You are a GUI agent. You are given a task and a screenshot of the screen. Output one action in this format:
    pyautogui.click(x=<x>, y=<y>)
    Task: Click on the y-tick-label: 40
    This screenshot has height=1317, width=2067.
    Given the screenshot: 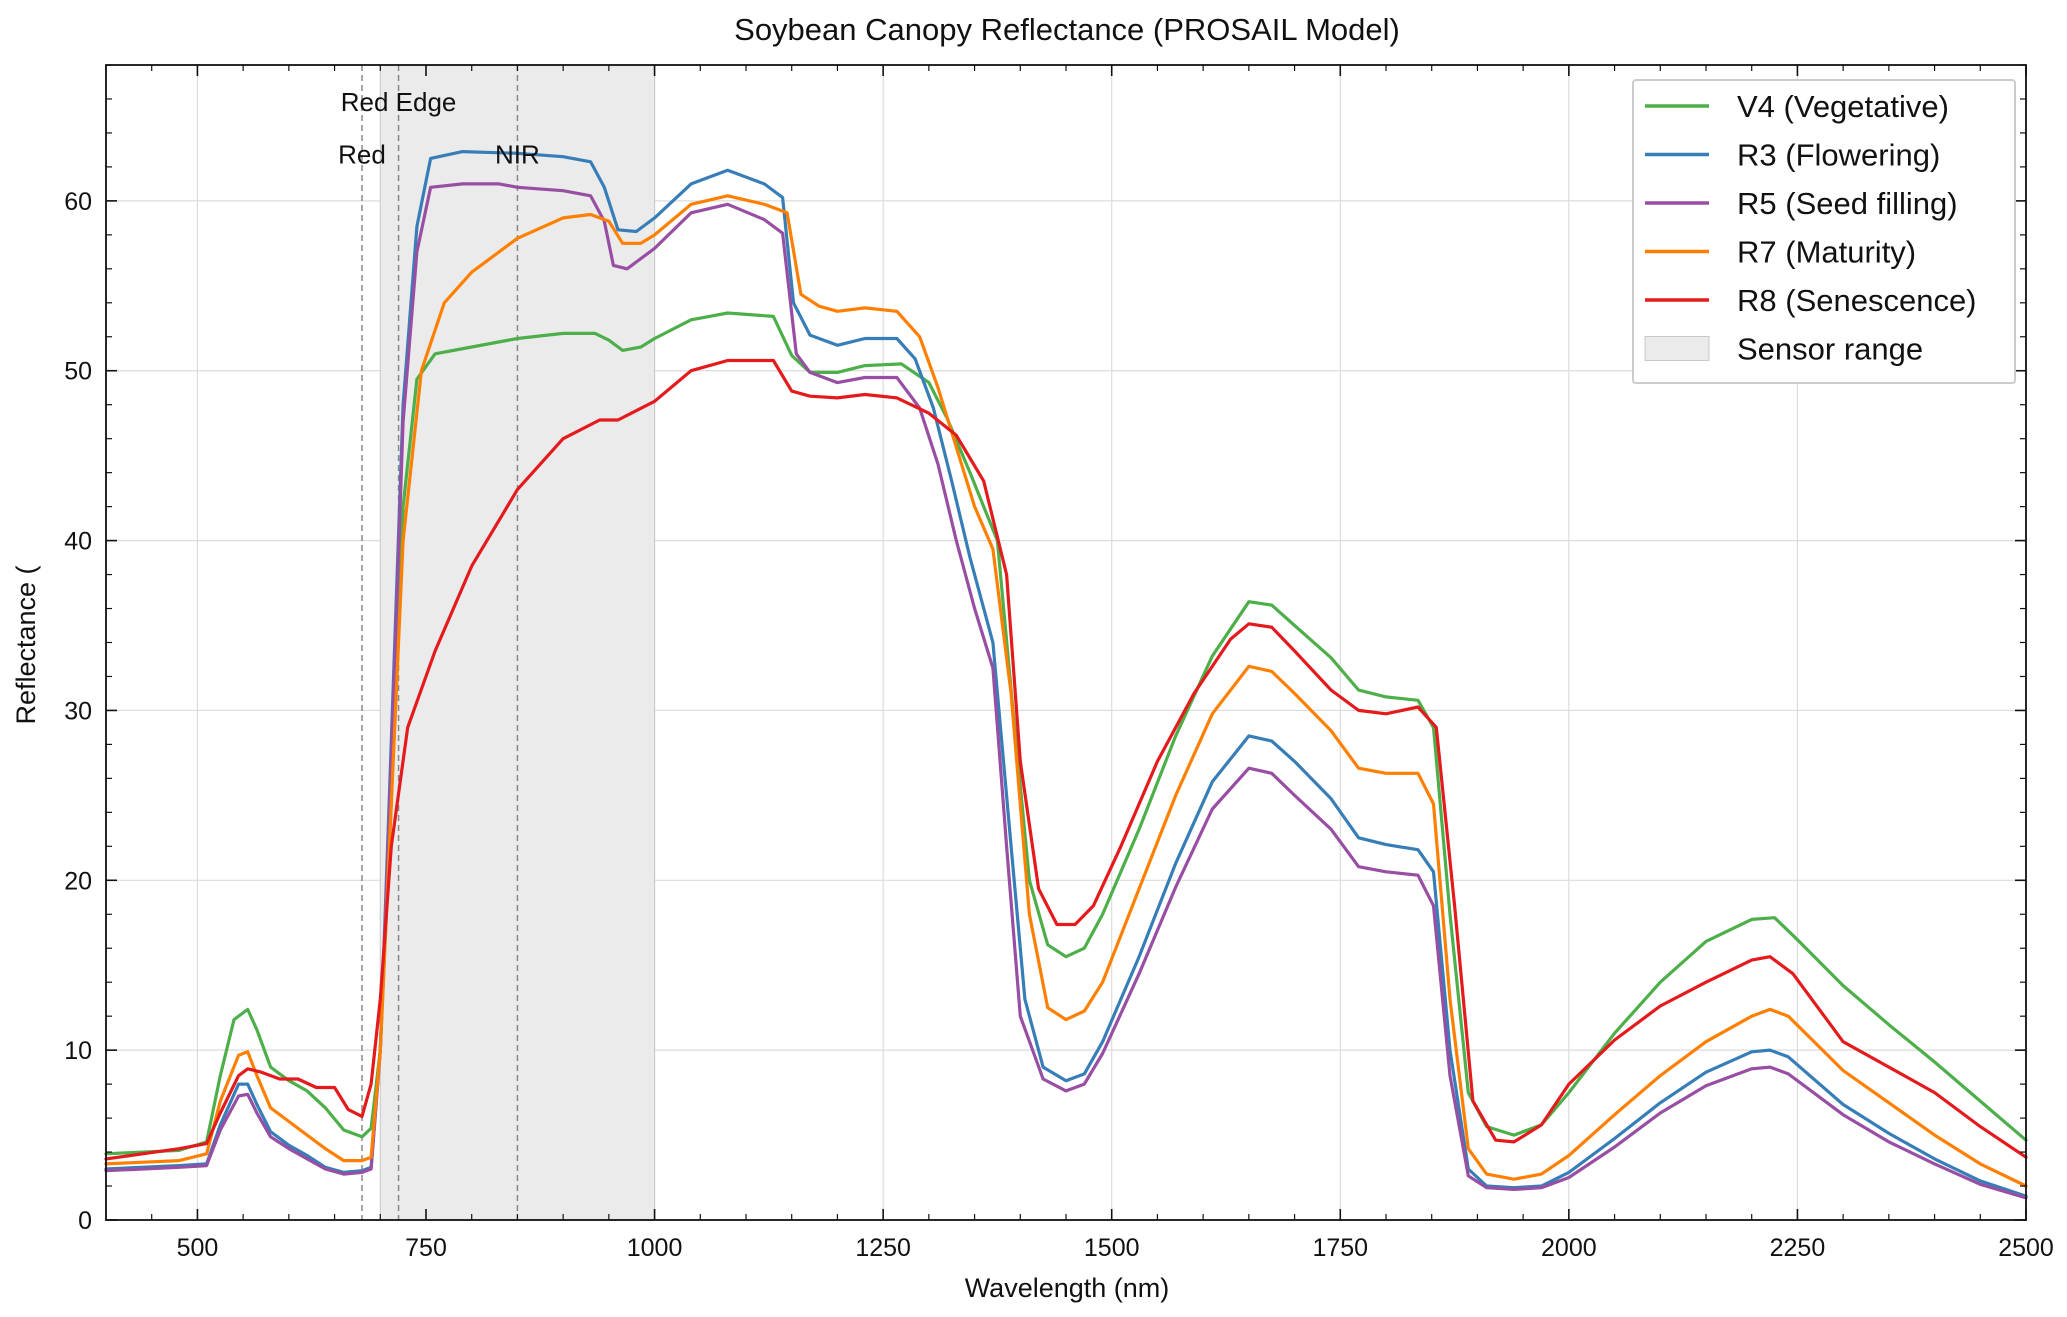 What is the action you would take?
    pyautogui.click(x=78, y=542)
    